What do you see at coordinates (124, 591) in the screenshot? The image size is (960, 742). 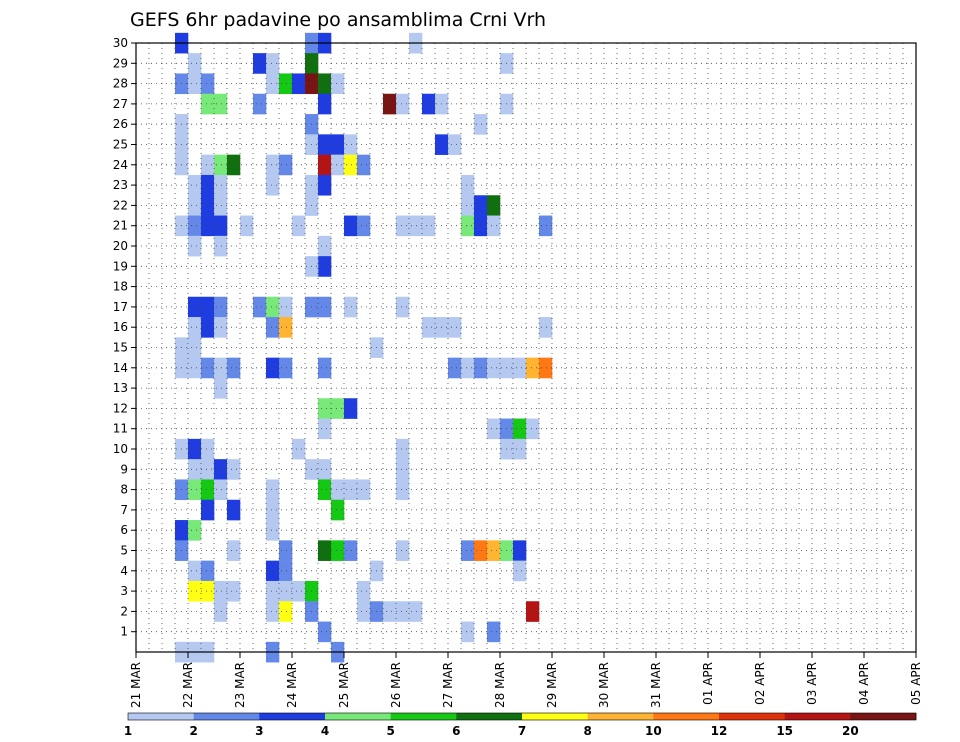 I see `y-tick-label: 3` at bounding box center [124, 591].